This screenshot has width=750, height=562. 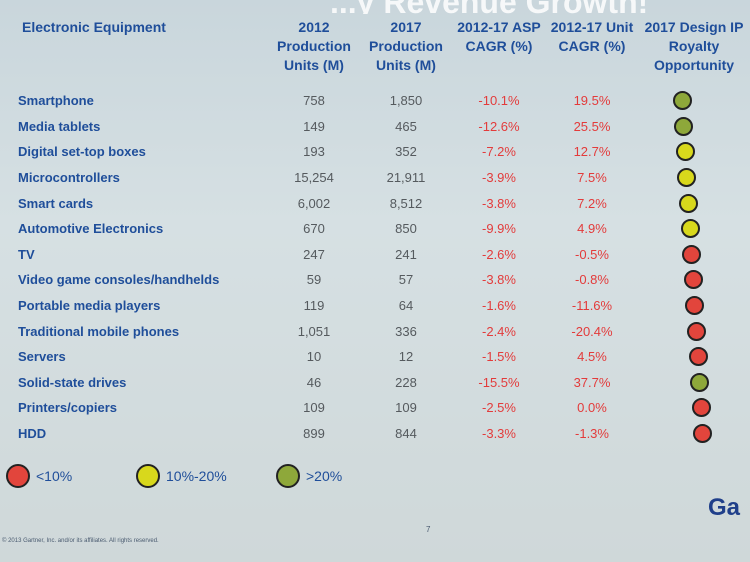 I want to click on header-royalty: 2017 Design IP Royalty Opportunity, so click(x=694, y=46).